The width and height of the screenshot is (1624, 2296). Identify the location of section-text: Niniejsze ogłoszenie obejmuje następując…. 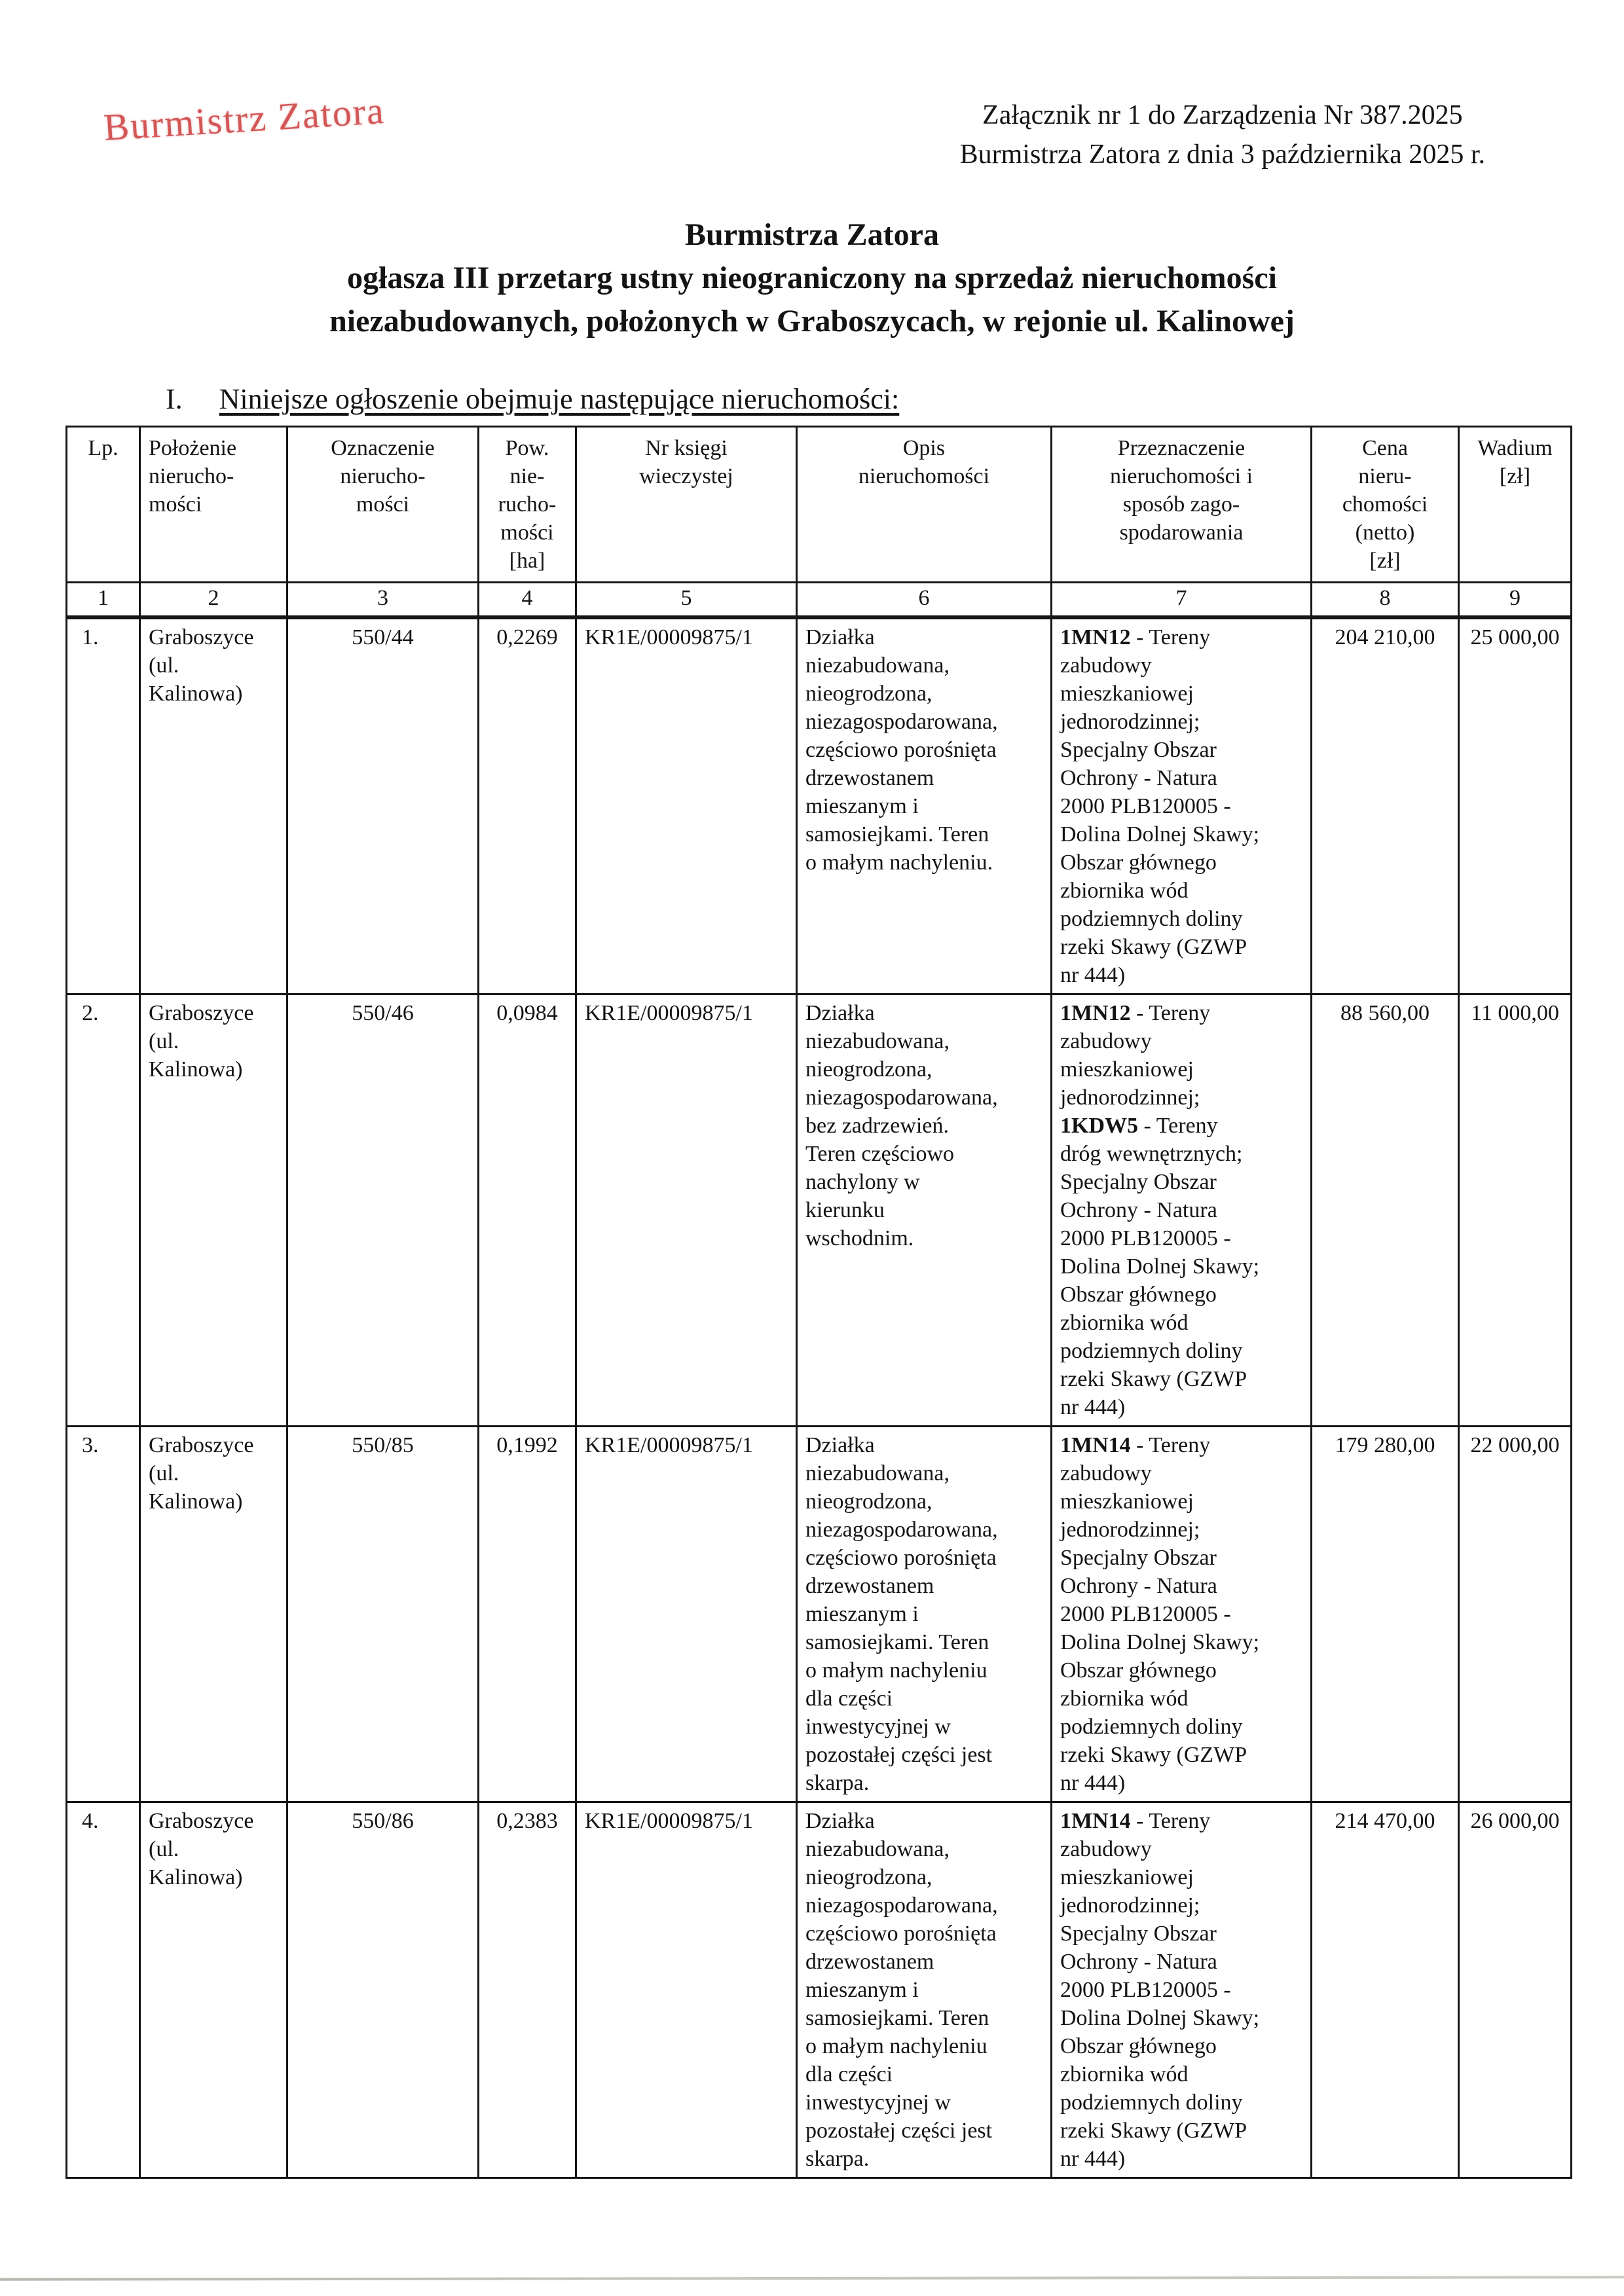
(559, 399).